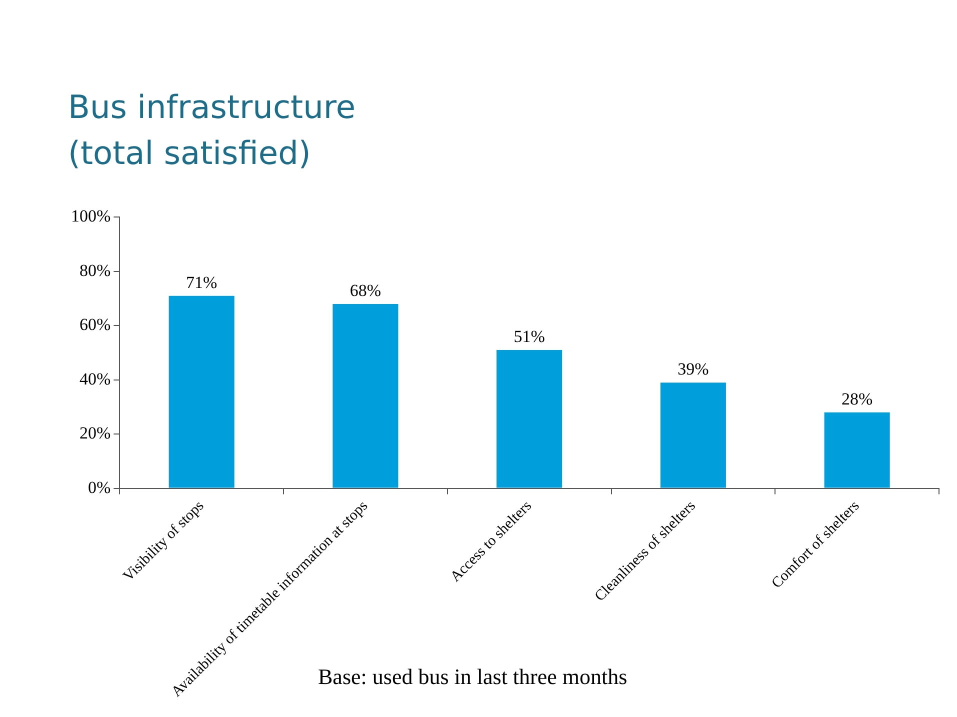 The image size is (957, 717). Describe the element at coordinates (95, 378) in the screenshot. I see `y-tick-label: 40%` at that location.